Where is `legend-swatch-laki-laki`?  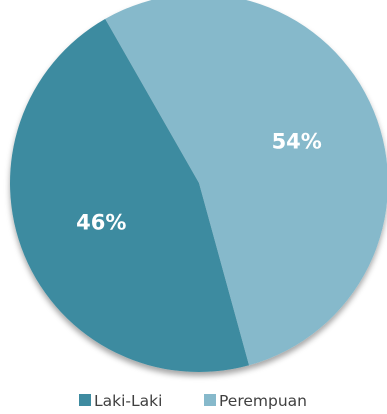 legend-swatch-laki-laki is located at coordinates (85, 400).